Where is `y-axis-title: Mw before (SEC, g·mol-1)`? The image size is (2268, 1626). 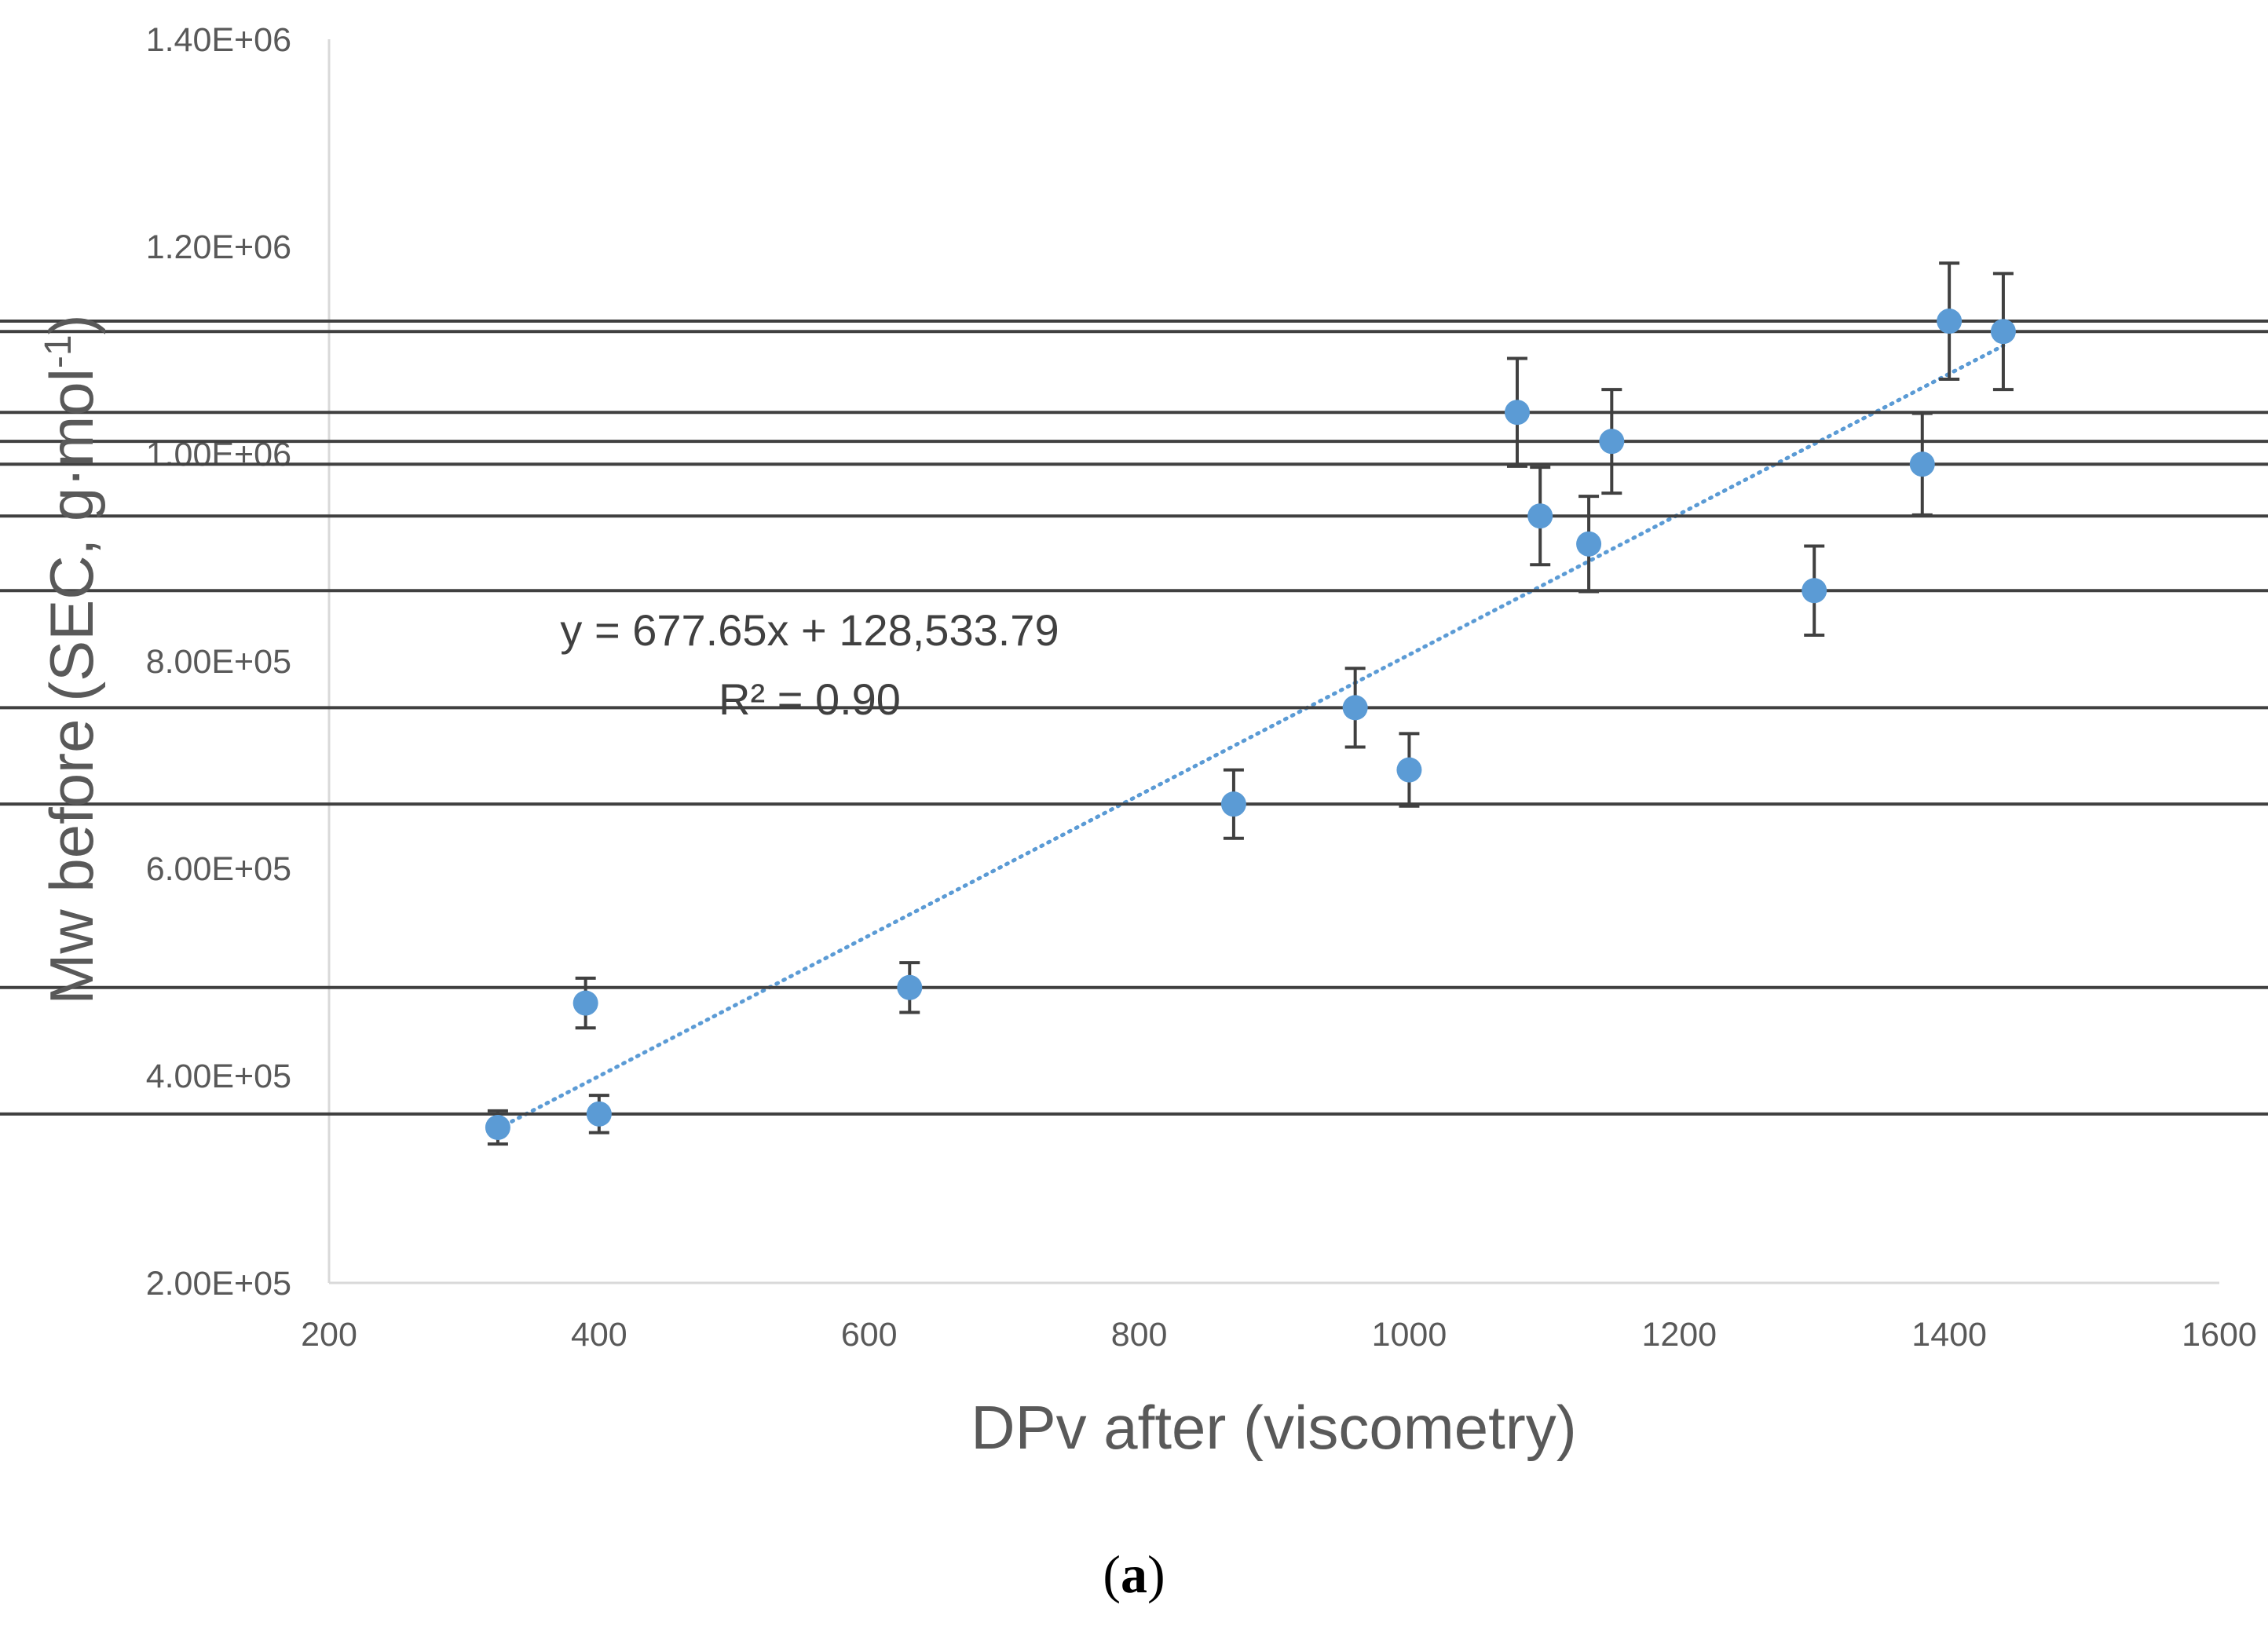
y-axis-title: Mw before (SEC, g·mol-1) is located at coordinates (71, 659).